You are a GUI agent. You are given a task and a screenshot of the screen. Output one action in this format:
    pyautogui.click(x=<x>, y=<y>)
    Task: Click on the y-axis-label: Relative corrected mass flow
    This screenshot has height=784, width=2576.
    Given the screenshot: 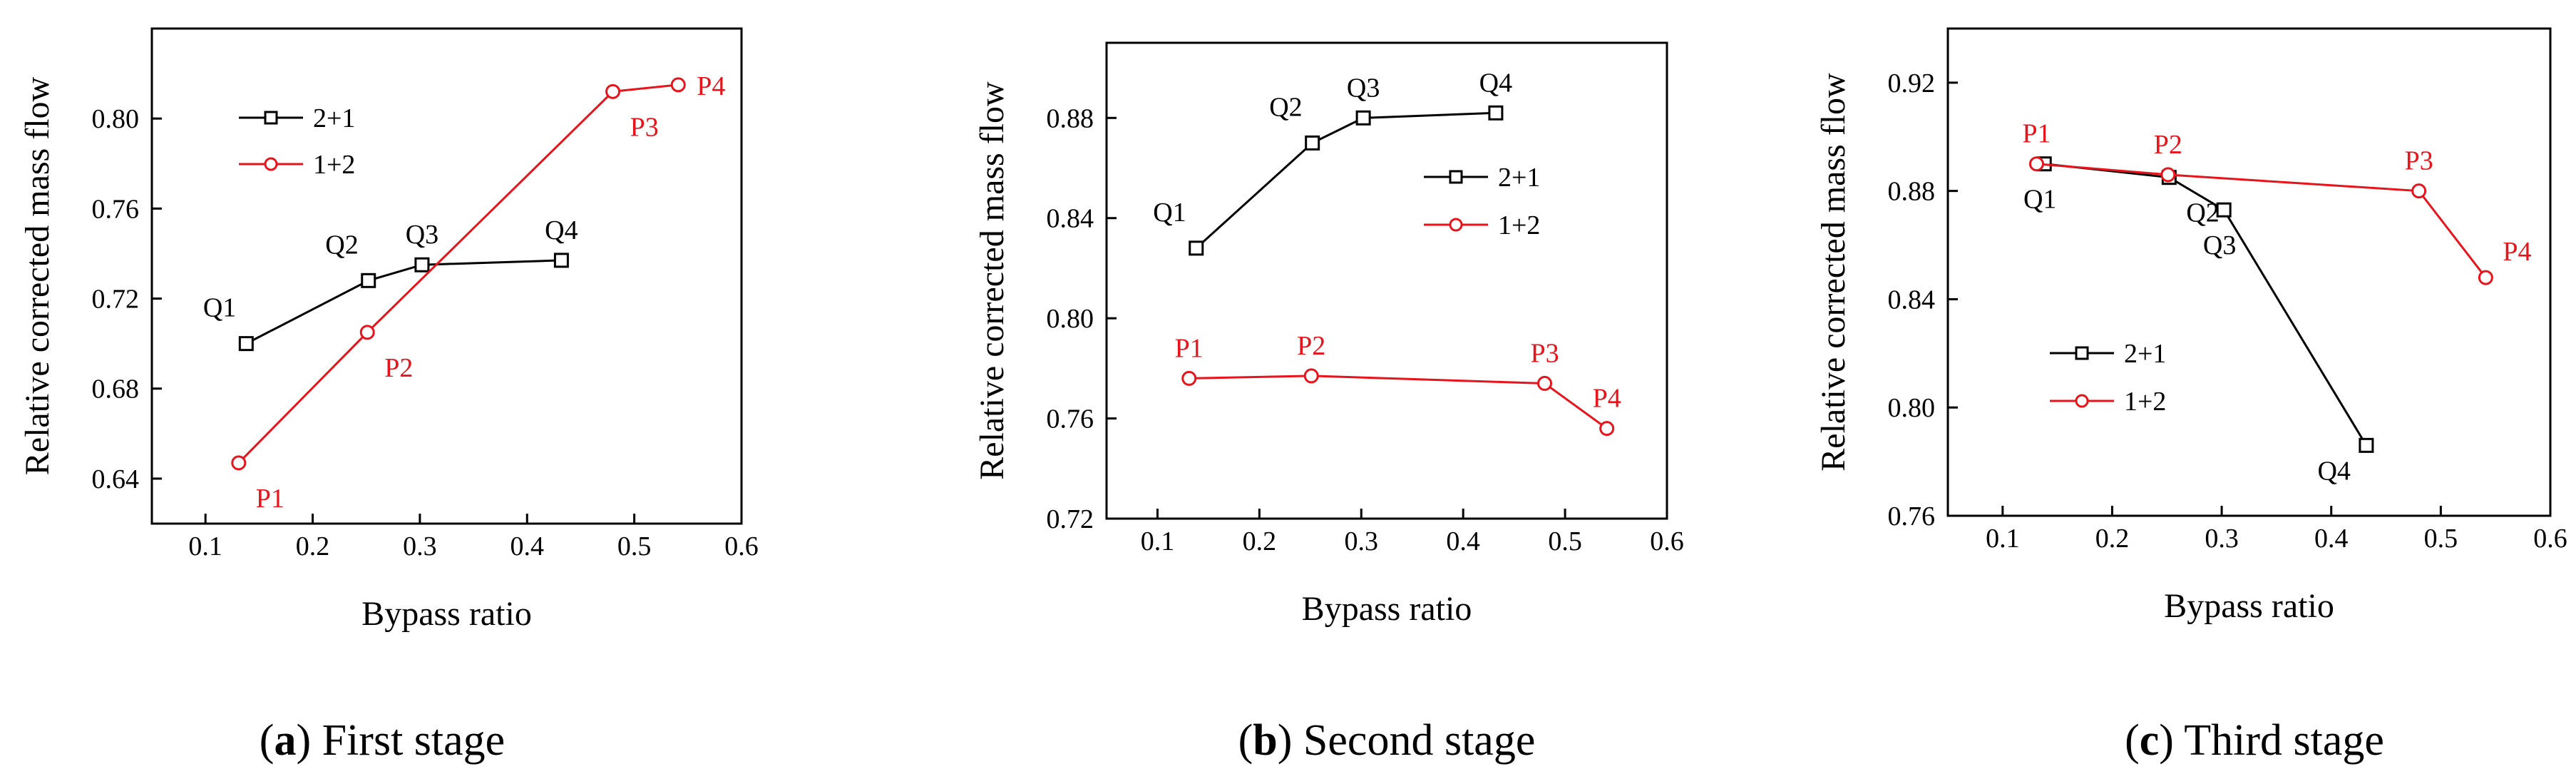 What is the action you would take?
    pyautogui.click(x=1833, y=272)
    